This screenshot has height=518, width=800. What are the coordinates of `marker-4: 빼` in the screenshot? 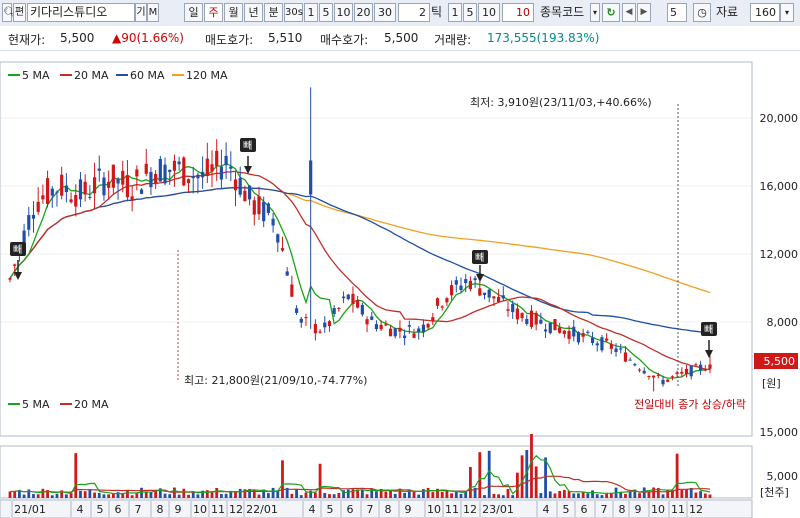 It's located at (709, 340).